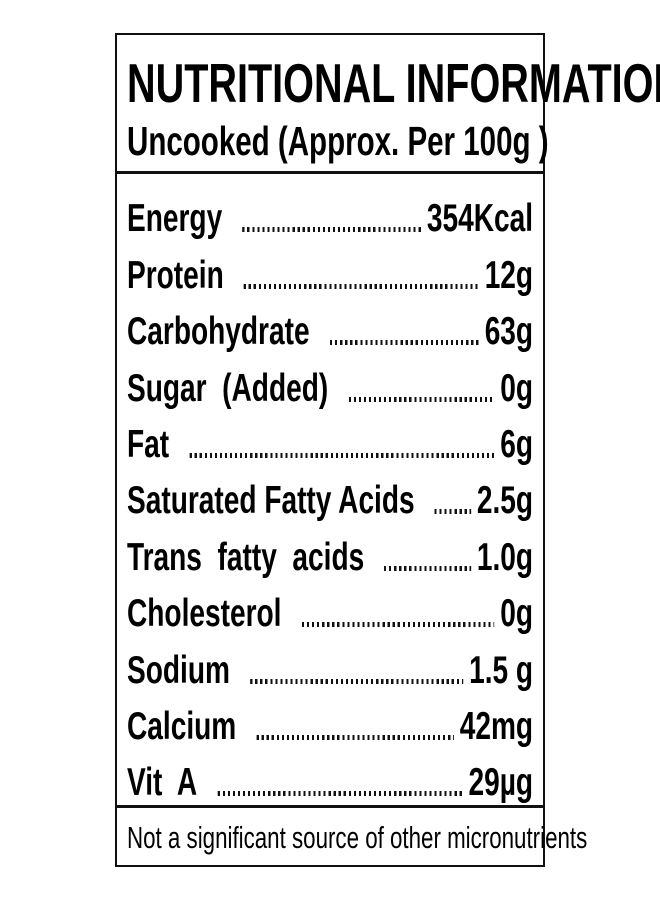 This screenshot has height=900, width=660. What do you see at coordinates (178, 670) in the screenshot?
I see `nutrient-name: Sodium` at bounding box center [178, 670].